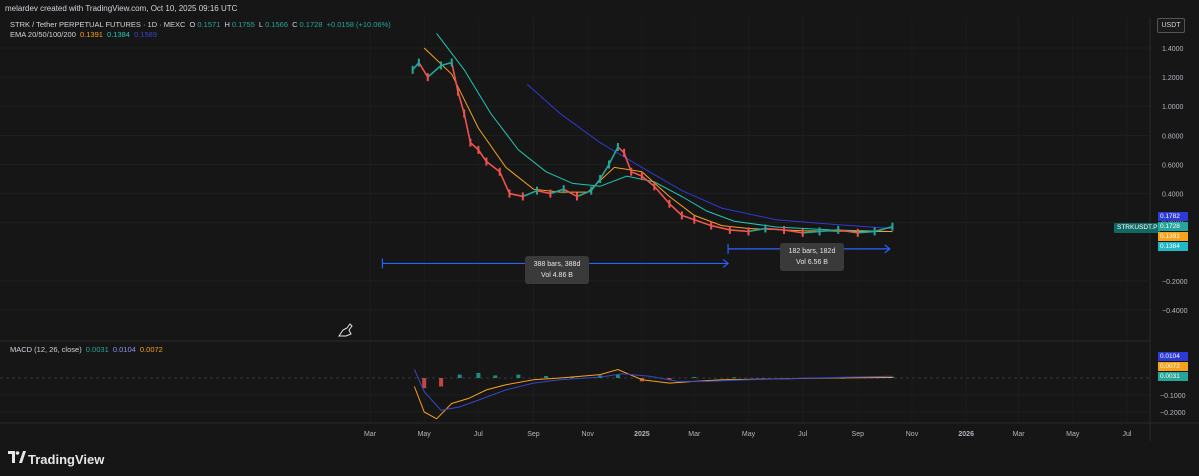  Describe the element at coordinates (17, 457) in the screenshot. I see `tradingview-logo-icon` at that location.